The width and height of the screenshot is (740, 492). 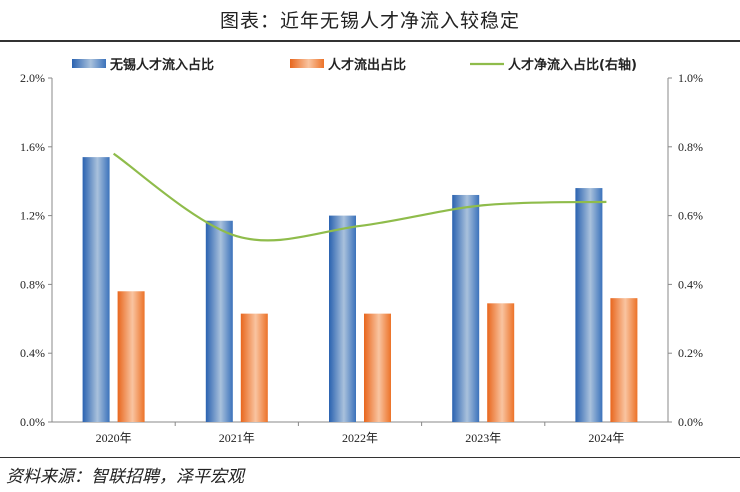 What do you see at coordinates (359, 197) in the screenshot?
I see `net-inflow-line` at bounding box center [359, 197].